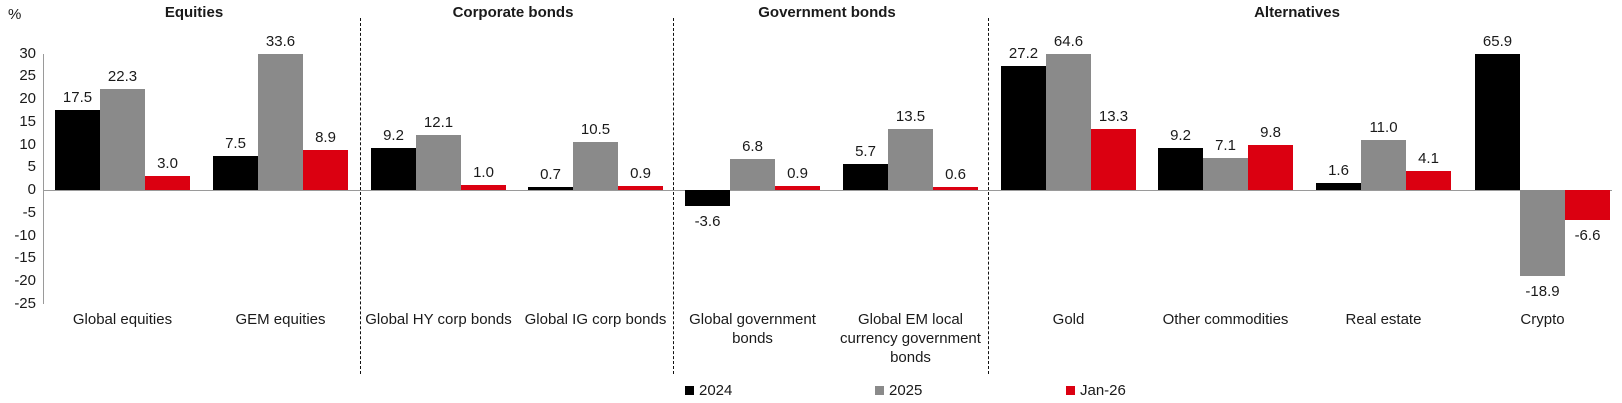 The width and height of the screenshot is (1622, 403). Describe the element at coordinates (194, 12) in the screenshot. I see `section-title-equities: Equities` at that location.